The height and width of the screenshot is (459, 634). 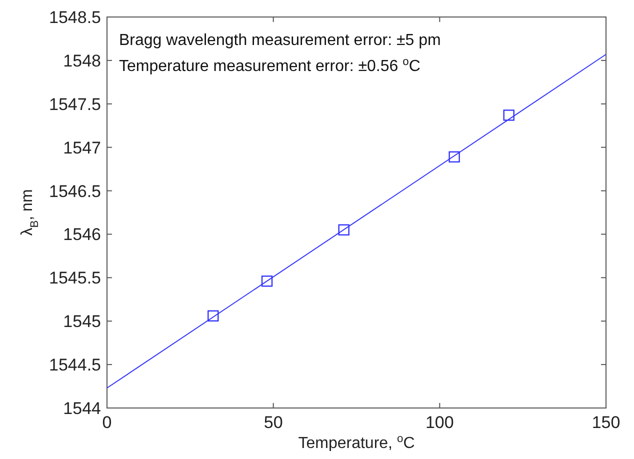 I want to click on y-tick-label: 1545, so click(x=82, y=322).